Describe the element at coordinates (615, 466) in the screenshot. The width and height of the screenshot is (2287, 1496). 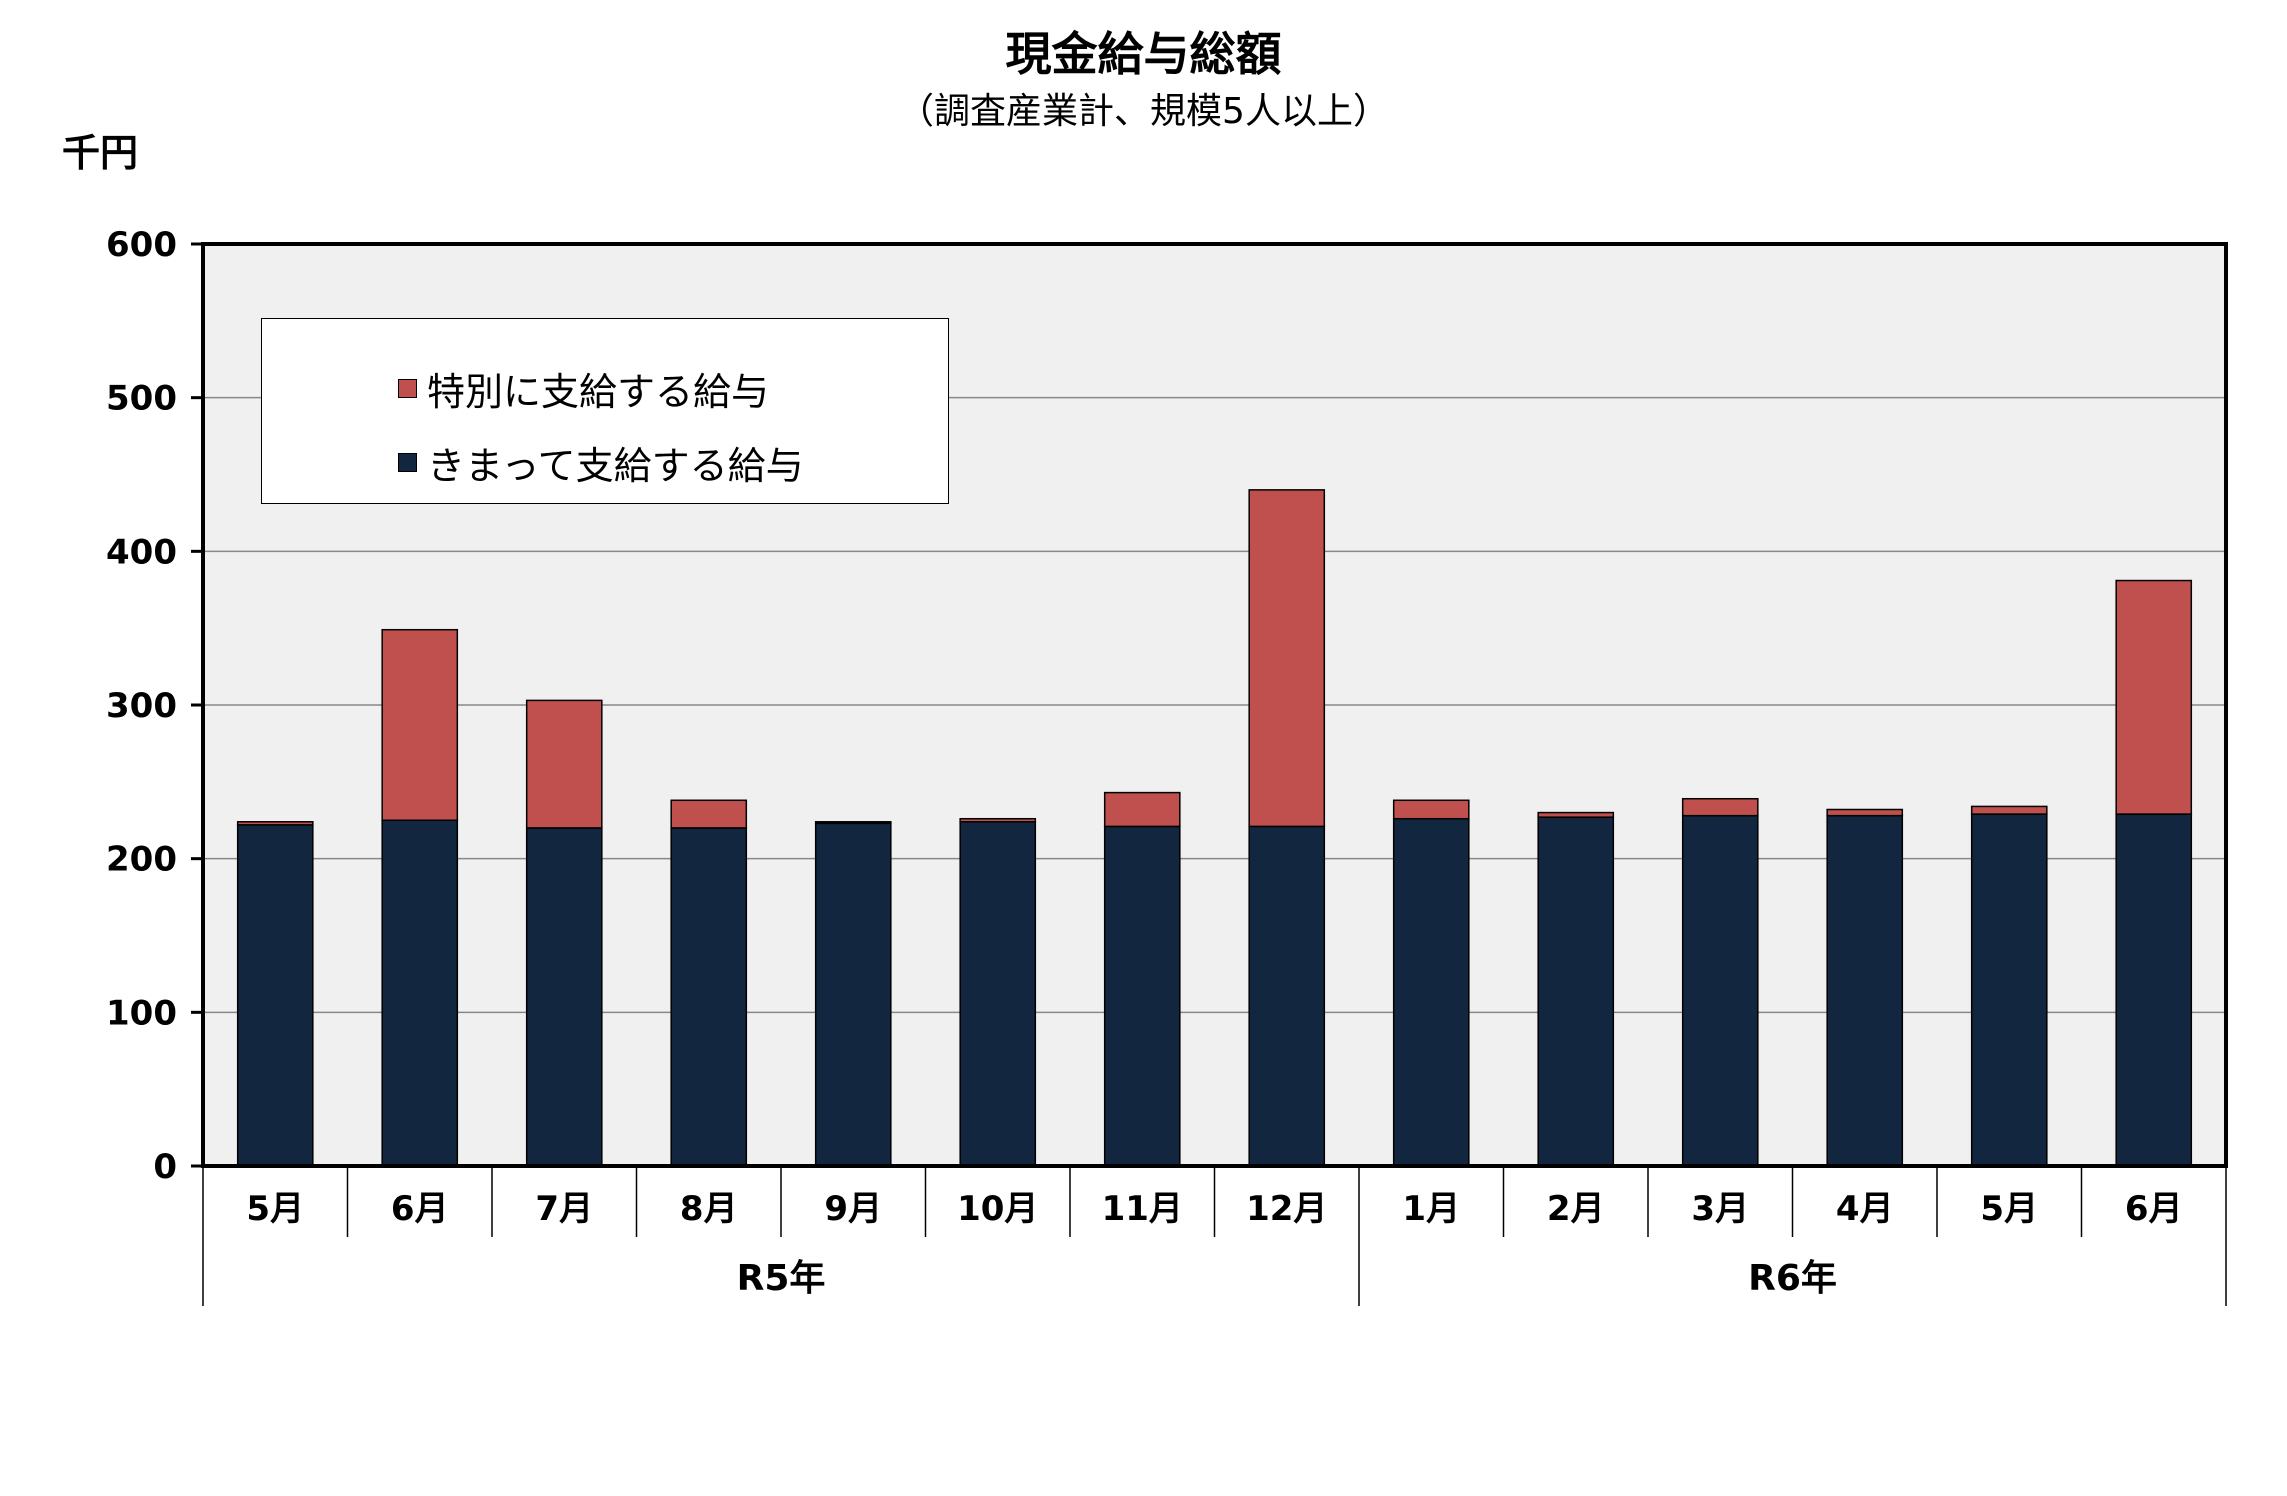
I see `legend-label-regular: きまって支給する給与` at that location.